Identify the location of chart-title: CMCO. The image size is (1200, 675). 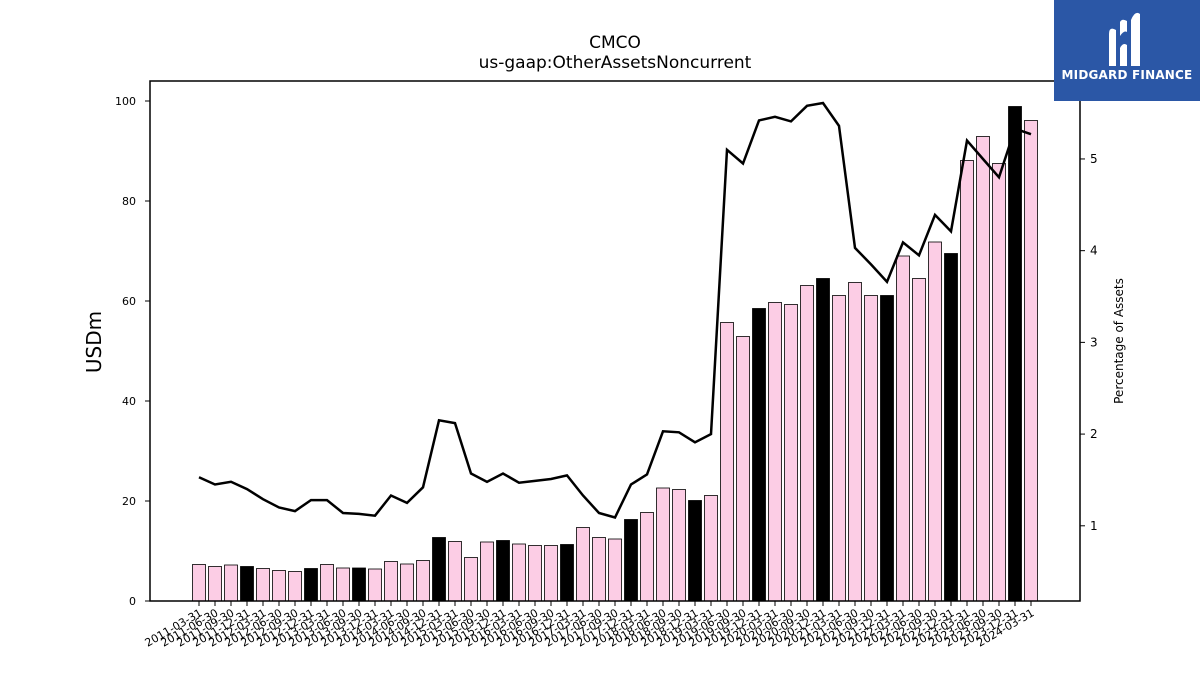
(615, 43).